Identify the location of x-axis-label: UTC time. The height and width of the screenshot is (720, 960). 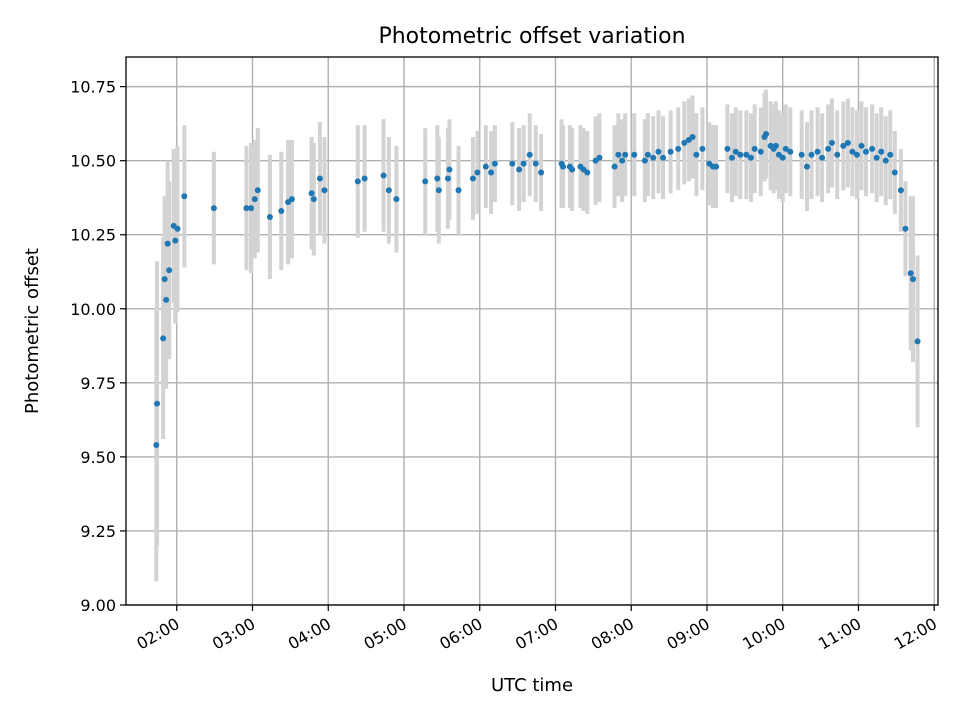
(532, 685).